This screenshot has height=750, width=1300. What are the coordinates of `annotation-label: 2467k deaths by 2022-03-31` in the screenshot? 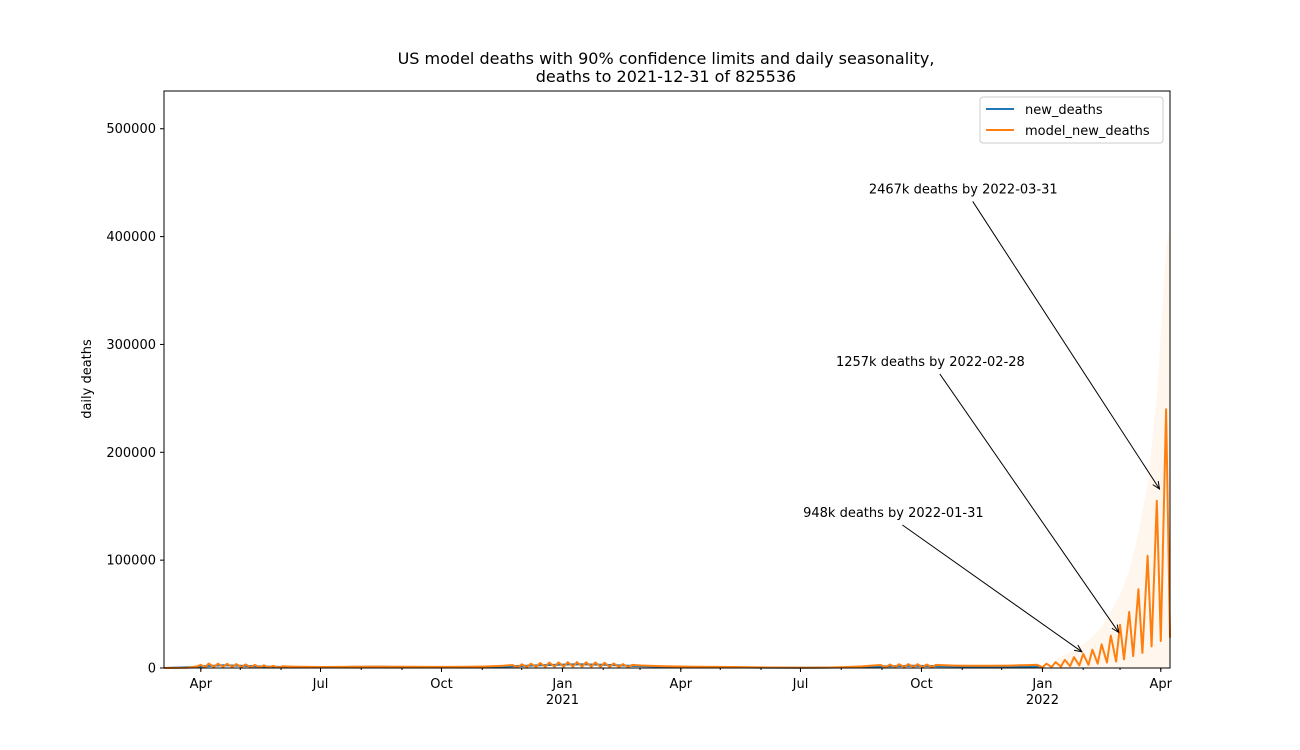 It's located at (963, 189).